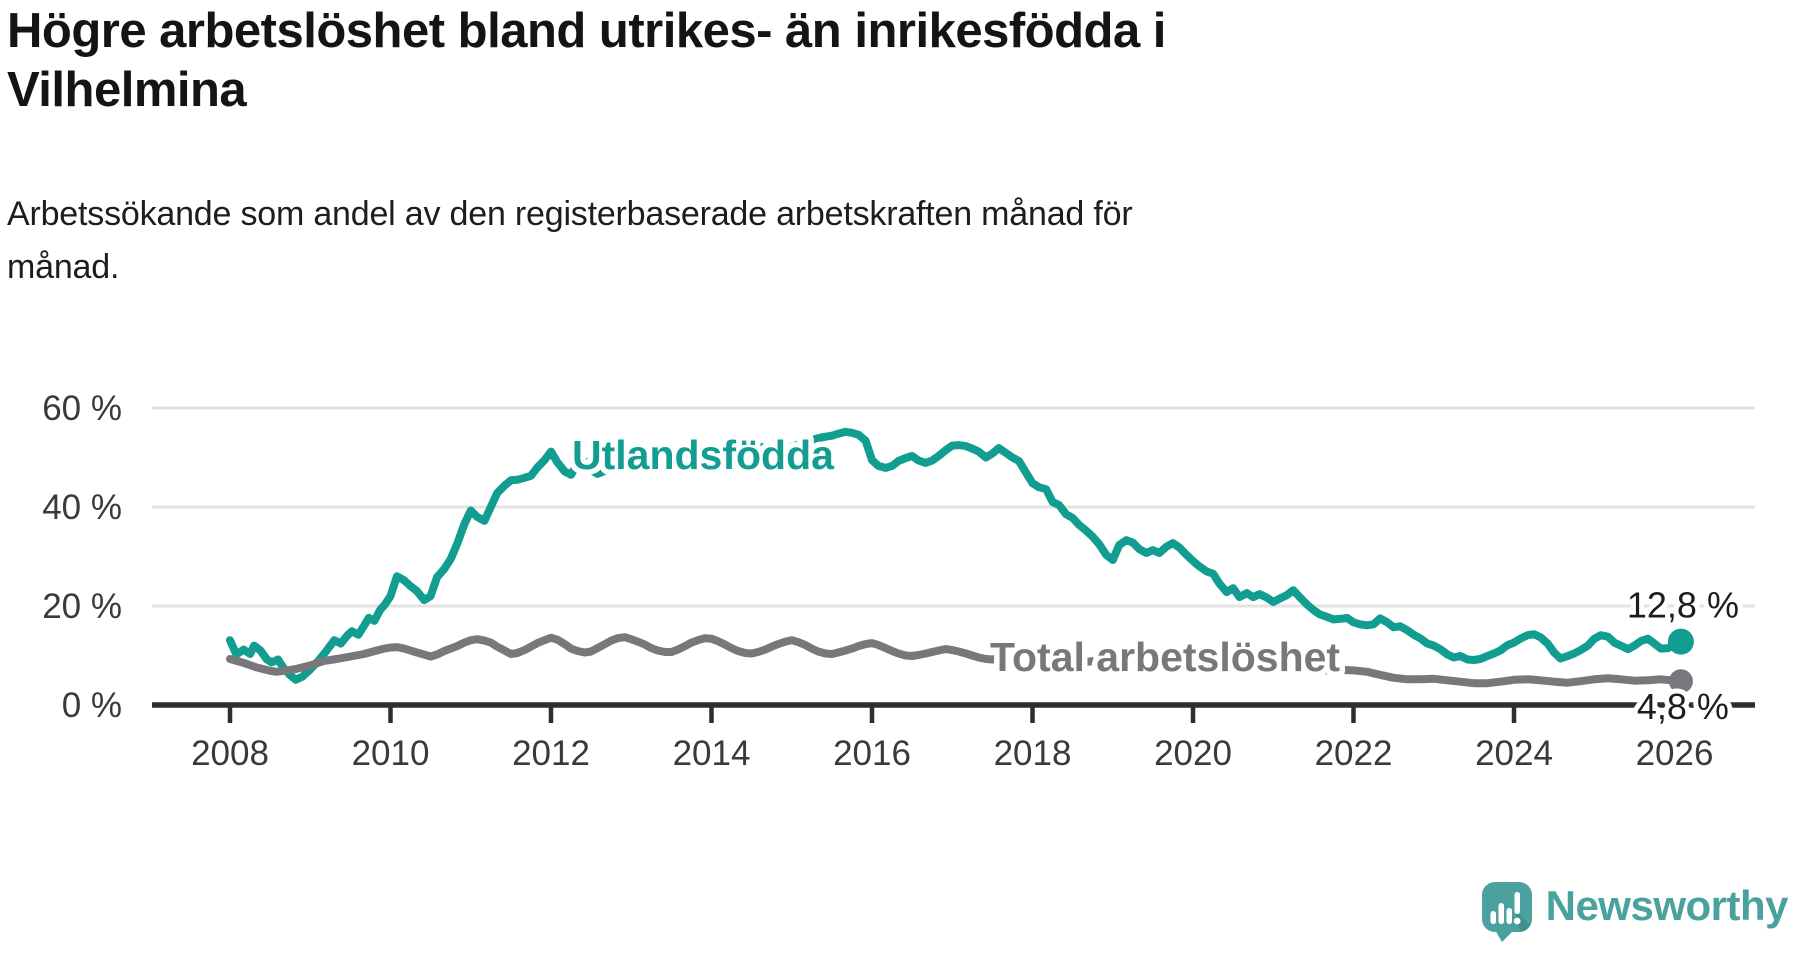 This screenshot has width=1800, height=953. Describe the element at coordinates (82, 408) in the screenshot. I see `y-axis-label-60: 60 %` at that location.